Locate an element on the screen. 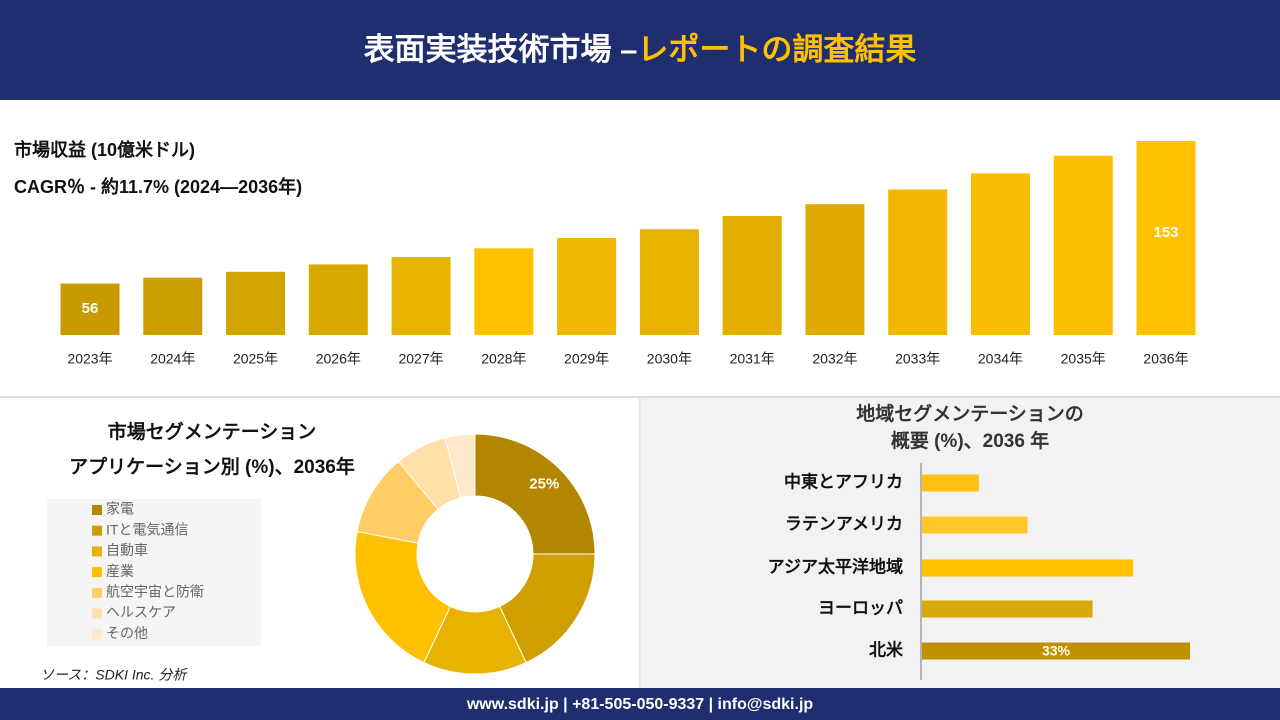 This screenshot has height=720, width=1280. header-bar is located at coordinates (640, 50).